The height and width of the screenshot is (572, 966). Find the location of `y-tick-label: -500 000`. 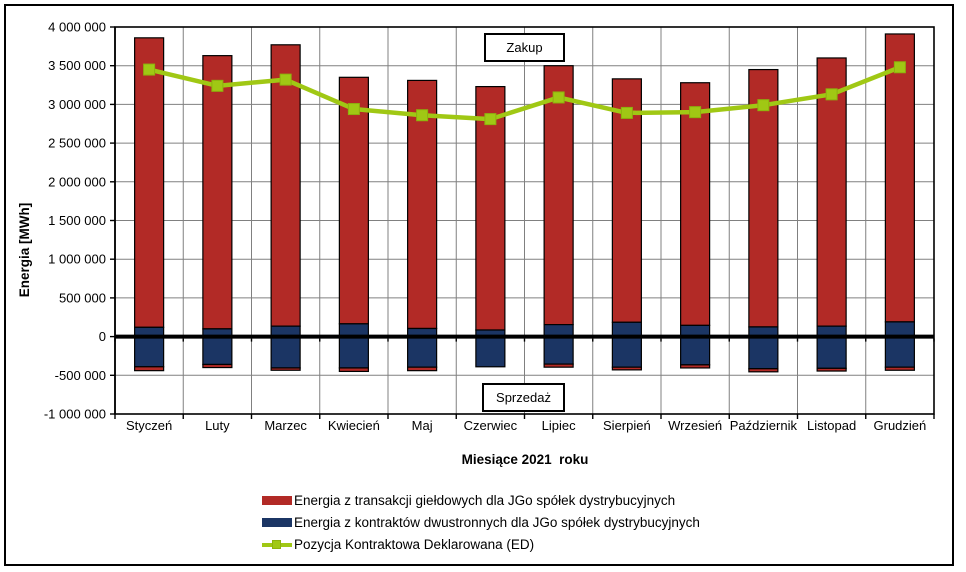

y-tick-label: -500 000 is located at coordinates (80, 375).